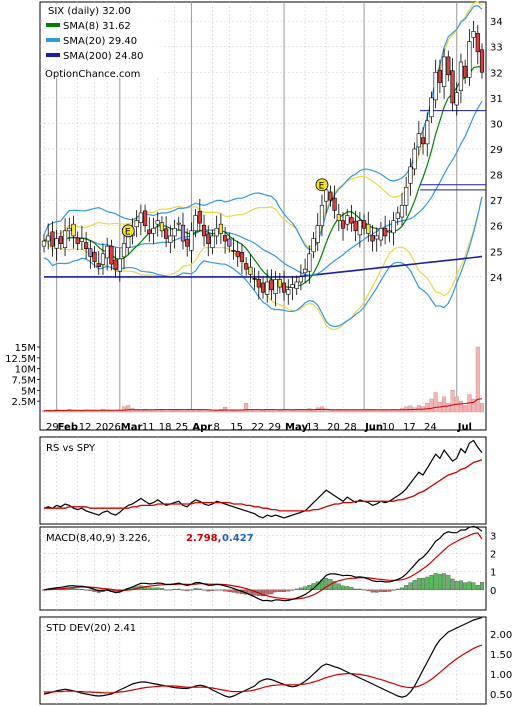  Describe the element at coordinates (202, 427) in the screenshot. I see `x-tick-label: Apr` at that location.